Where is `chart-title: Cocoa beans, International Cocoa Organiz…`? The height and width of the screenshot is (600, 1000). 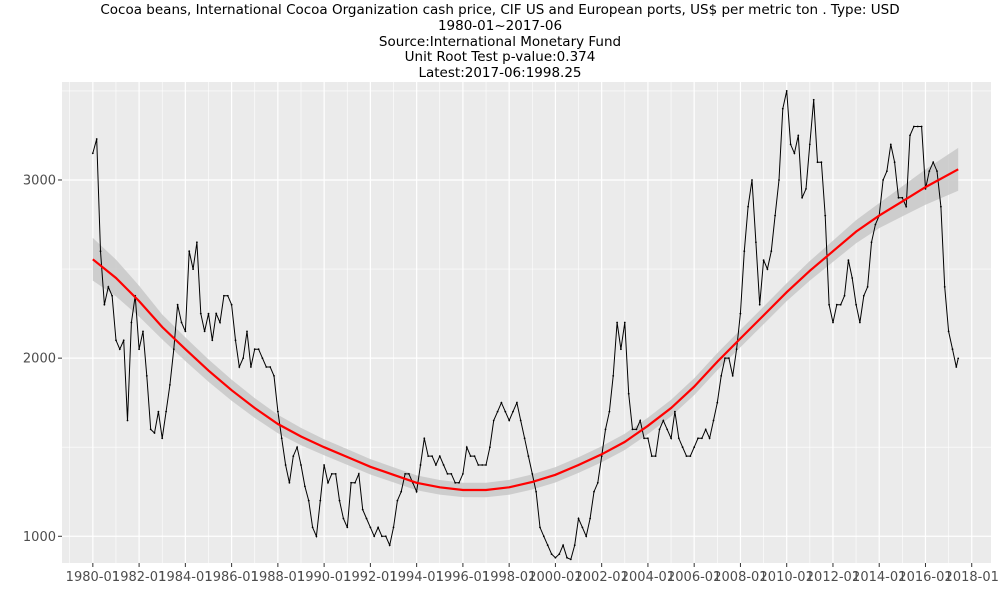
chart-title: Cocoa beans, International Cocoa Organiz… is located at coordinates (500, 10).